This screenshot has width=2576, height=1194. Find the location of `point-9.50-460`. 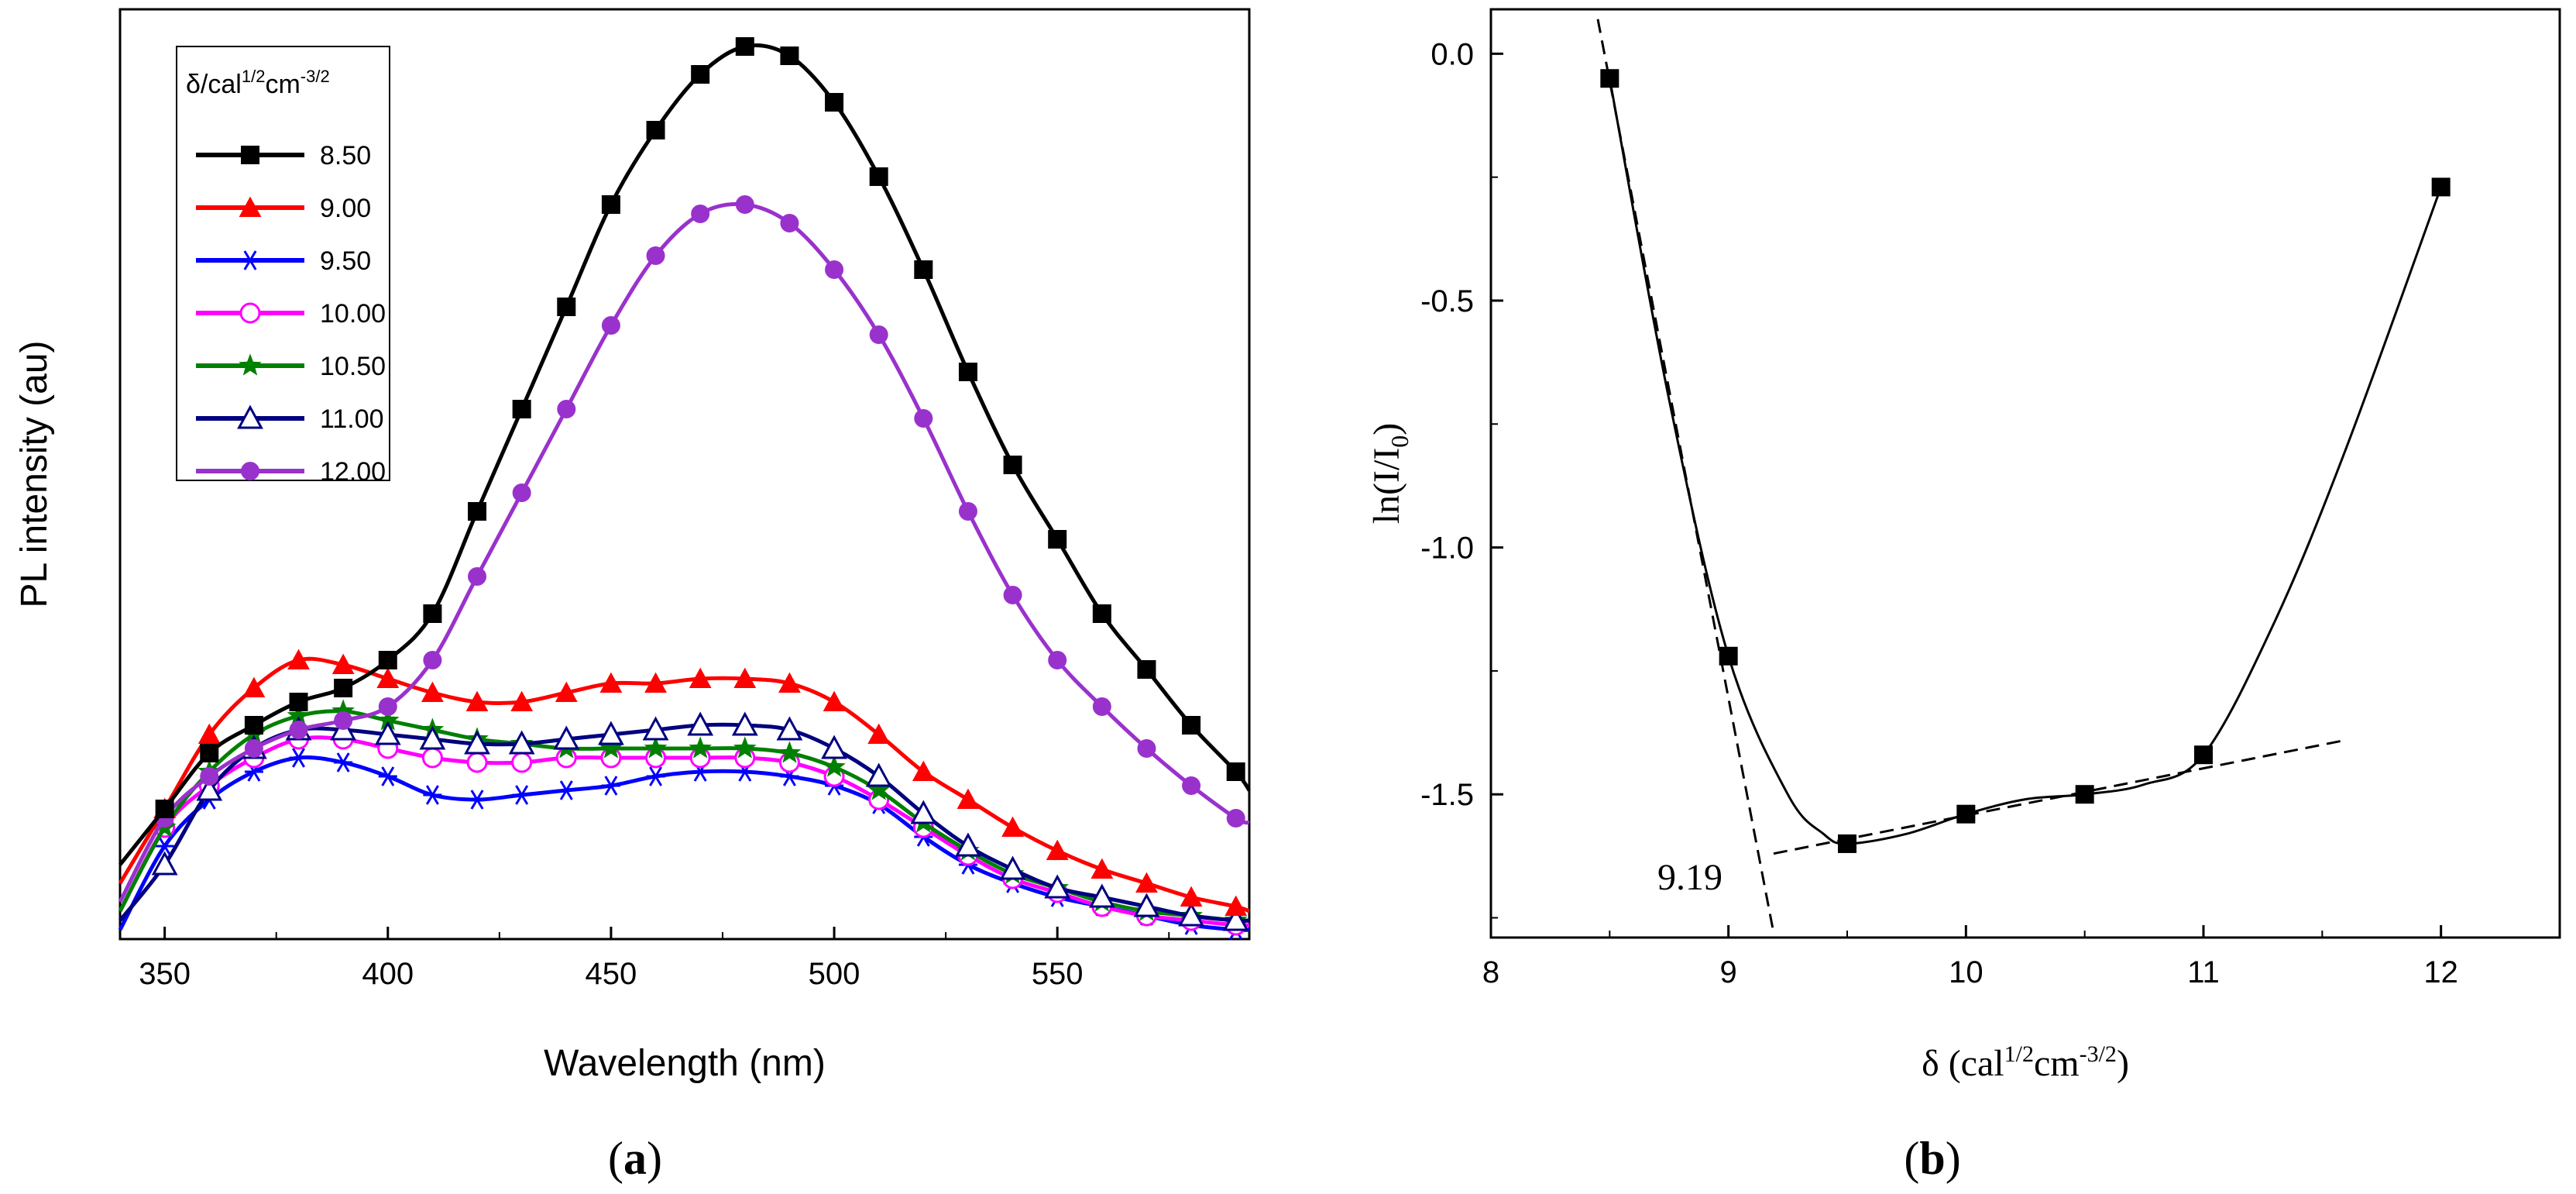

point-9.50-460 is located at coordinates (655, 776).